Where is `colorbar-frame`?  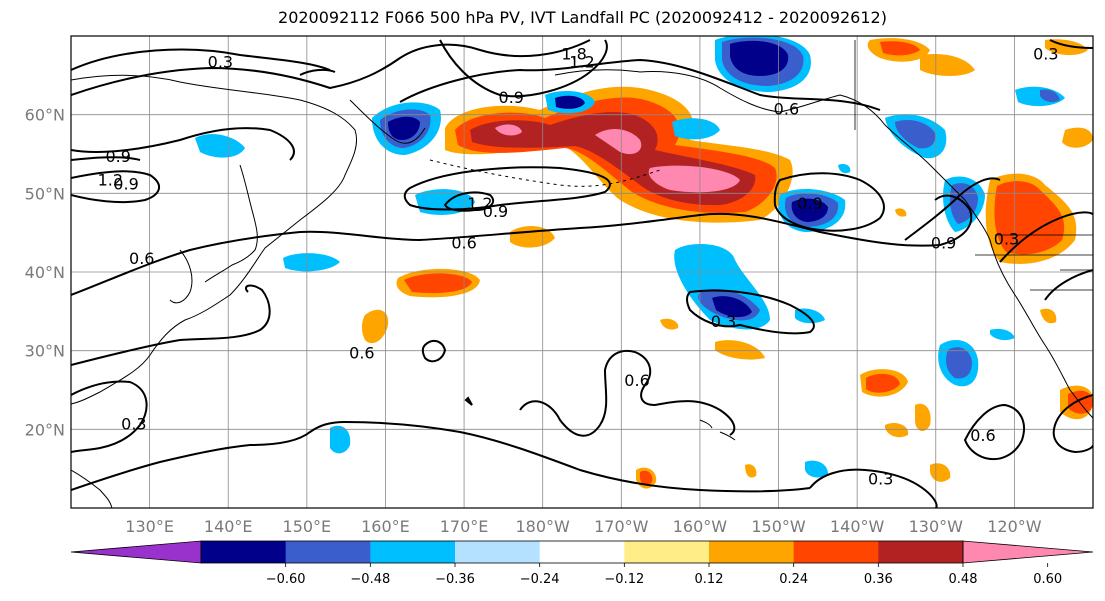
colorbar-frame is located at coordinates (582, 552).